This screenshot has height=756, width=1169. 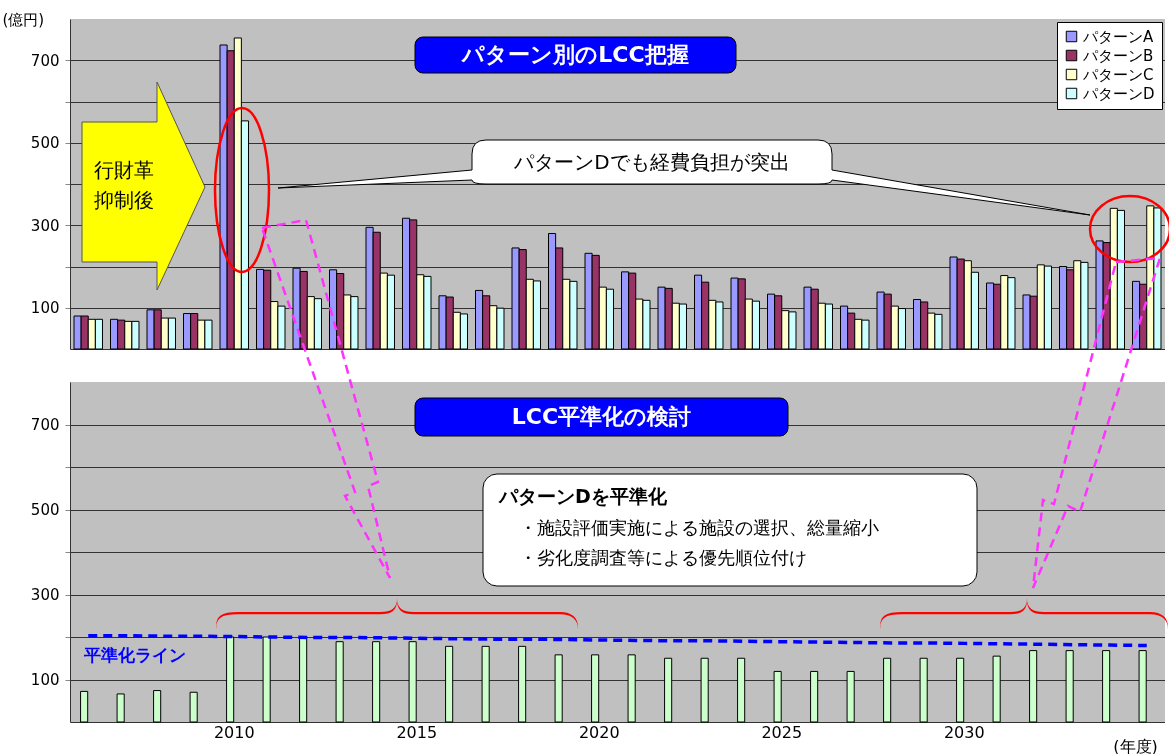 I want to click on annotation: ・劣化度調査等による優先順位付け, so click(x=663, y=558).